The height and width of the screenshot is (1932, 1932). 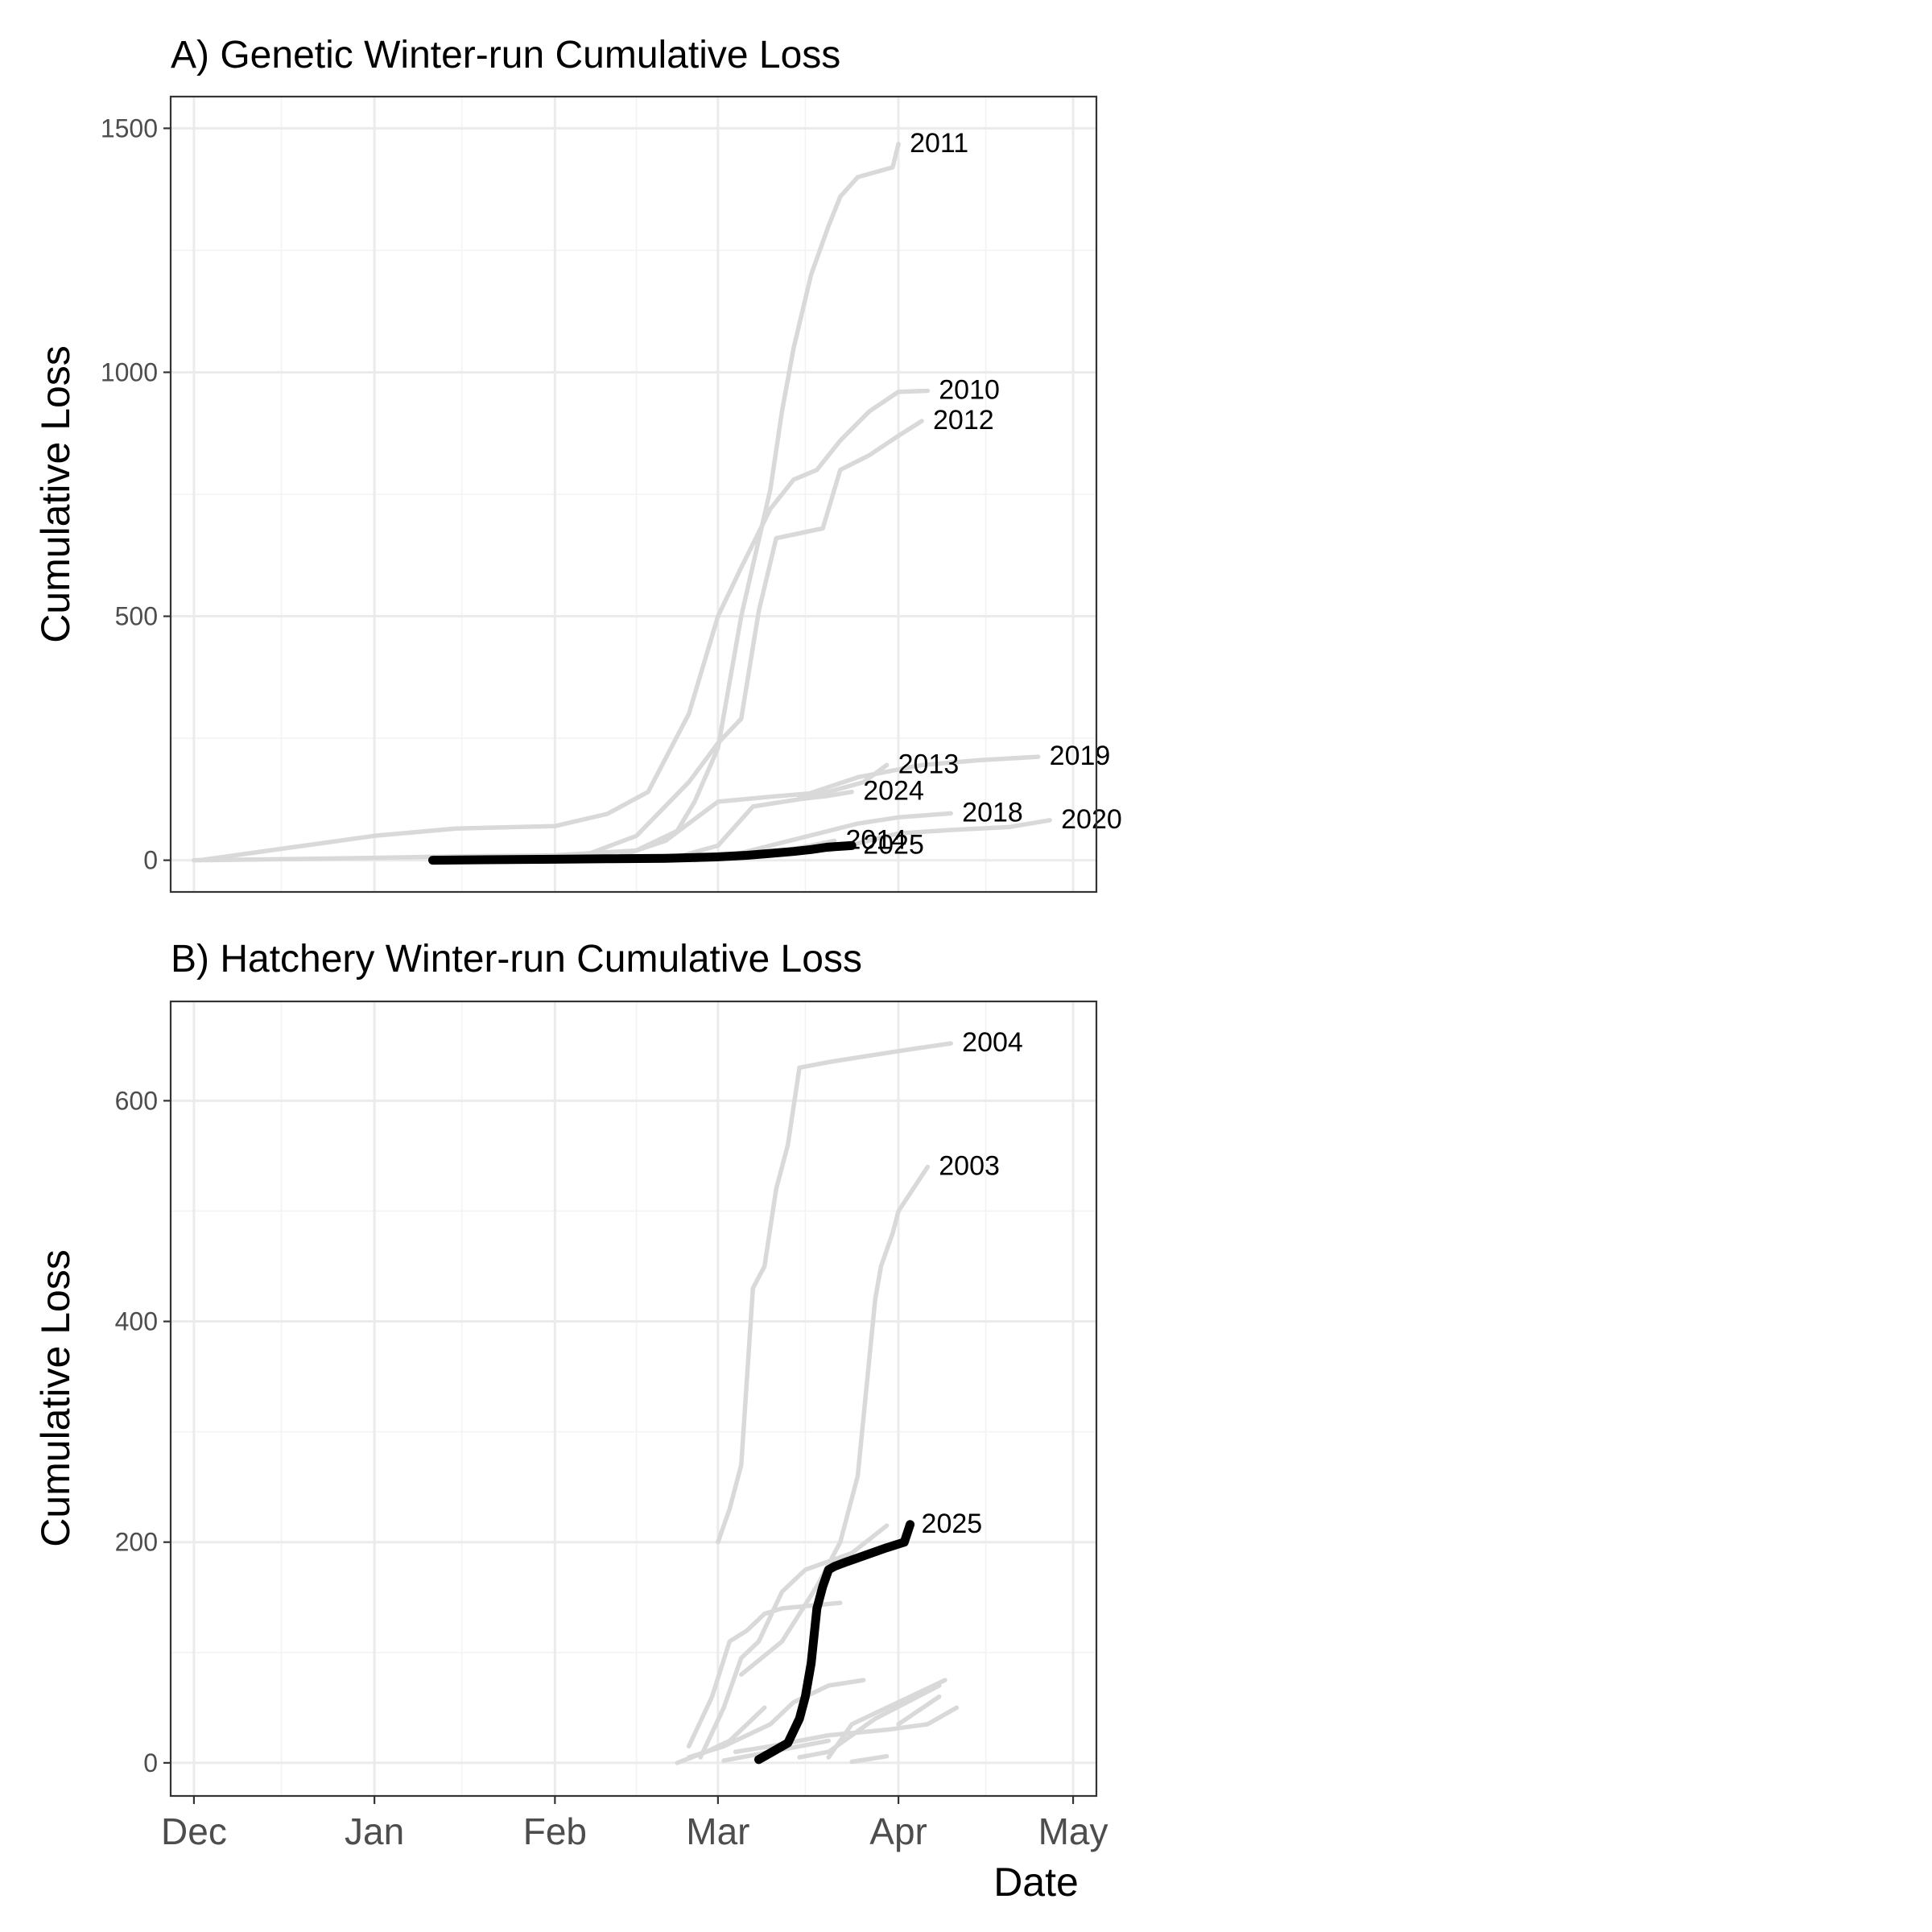 I want to click on panel-b-title: B) Hatchery Winter-run Cumulative Loss, so click(x=516, y=959).